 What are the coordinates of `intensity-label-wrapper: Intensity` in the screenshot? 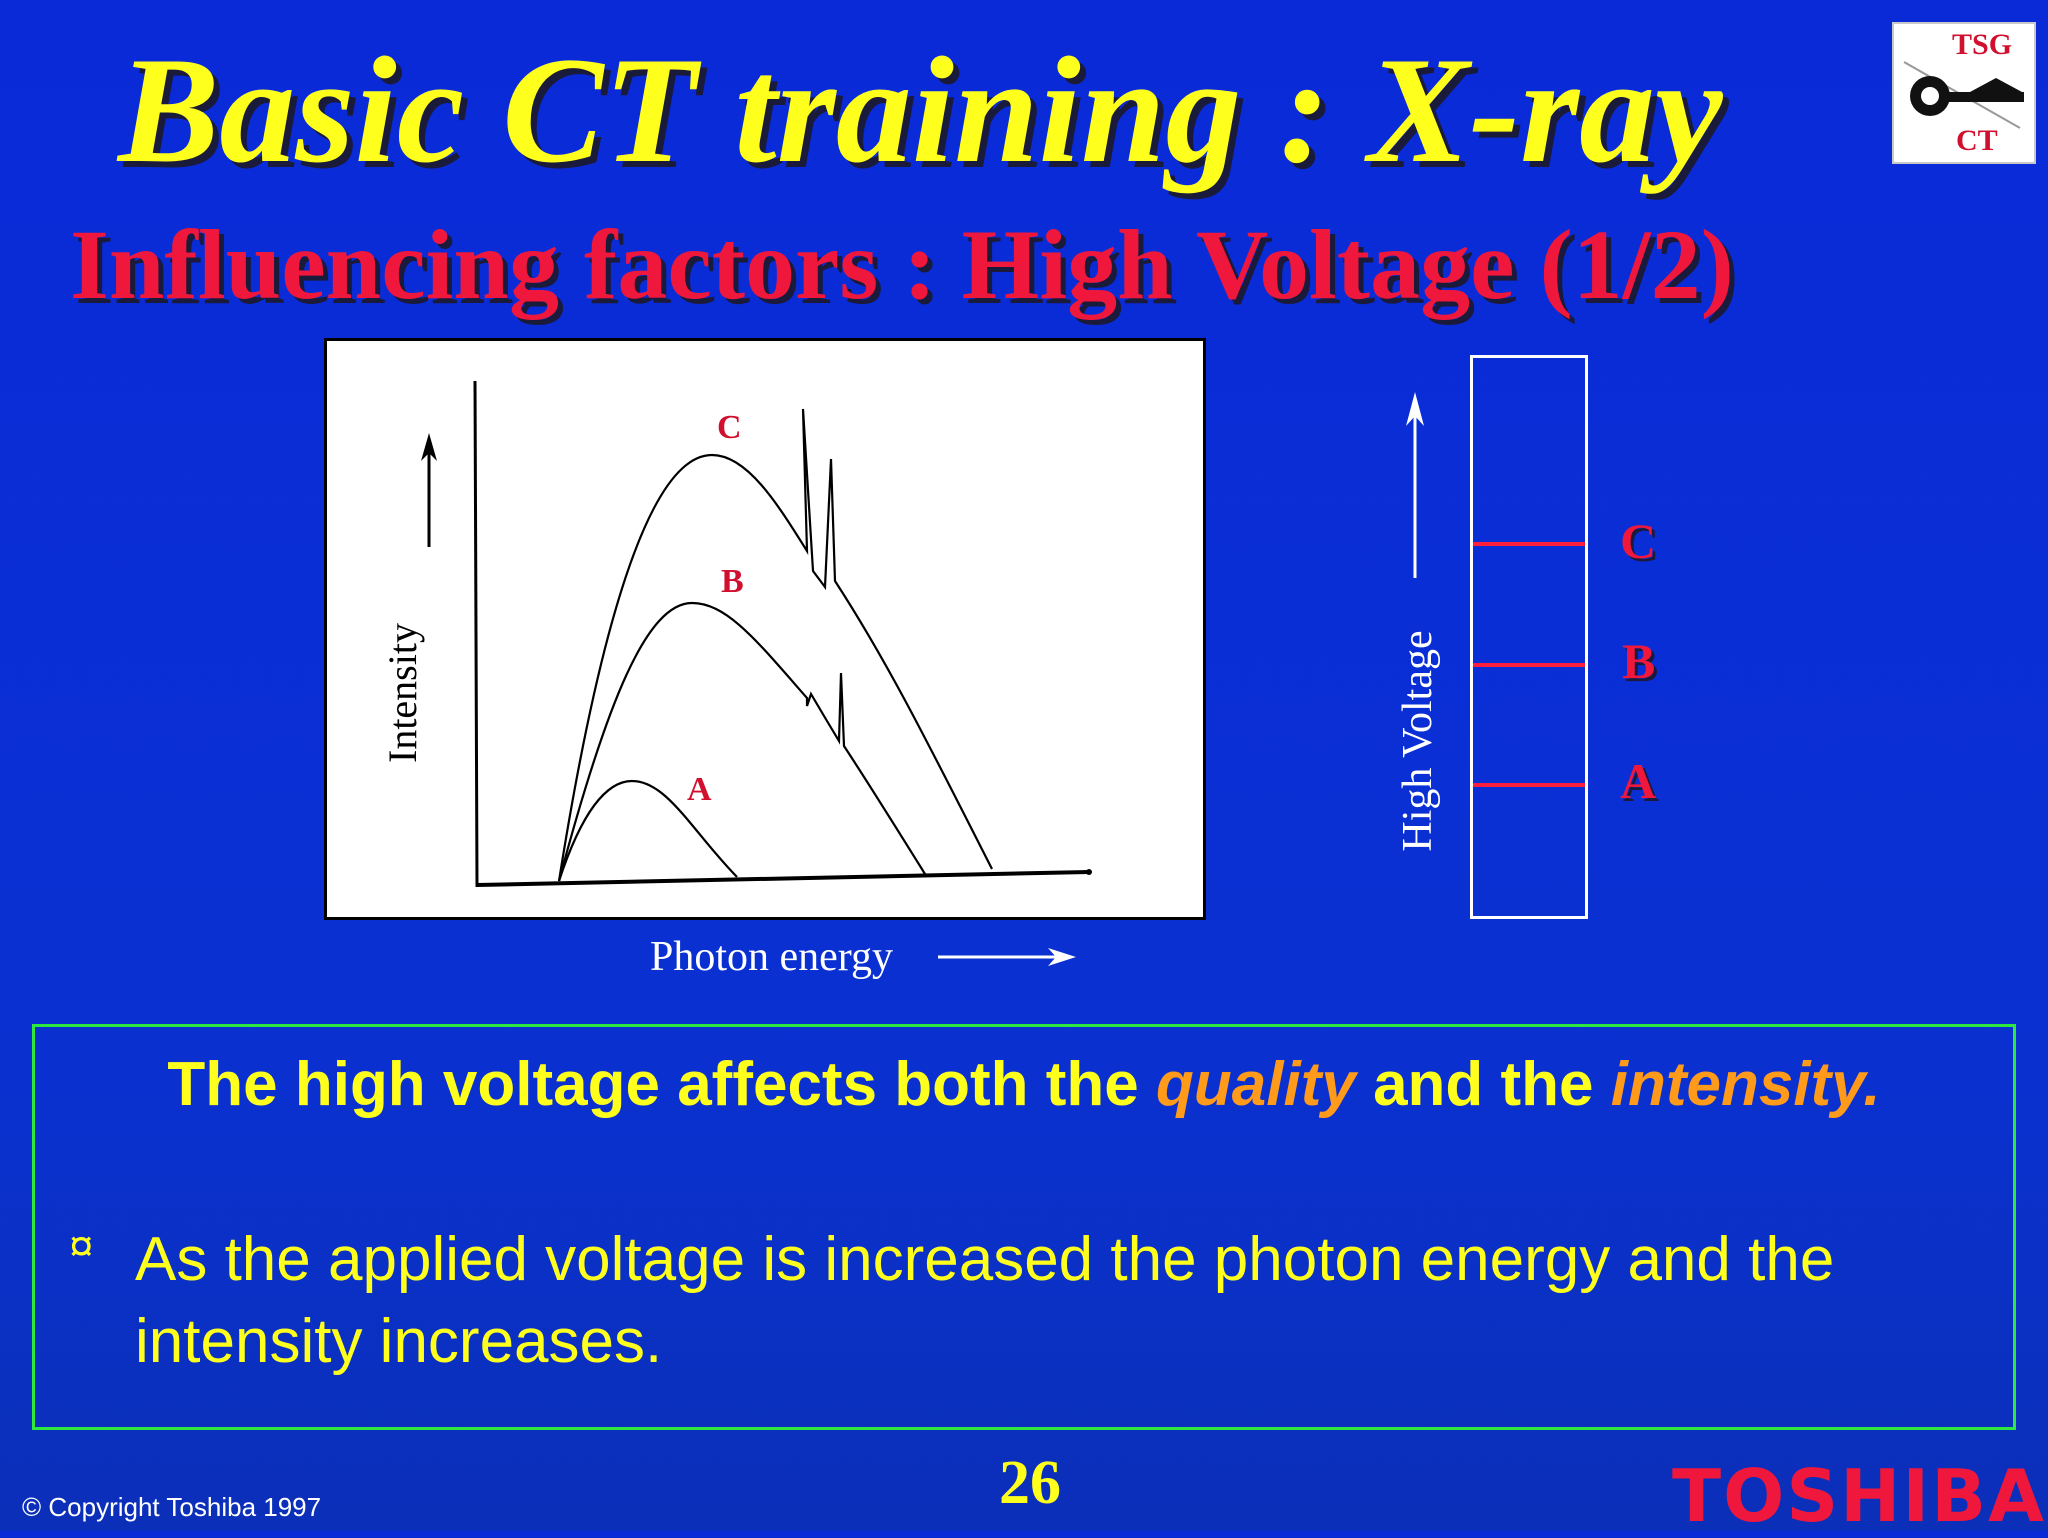 It's located at (405, 691).